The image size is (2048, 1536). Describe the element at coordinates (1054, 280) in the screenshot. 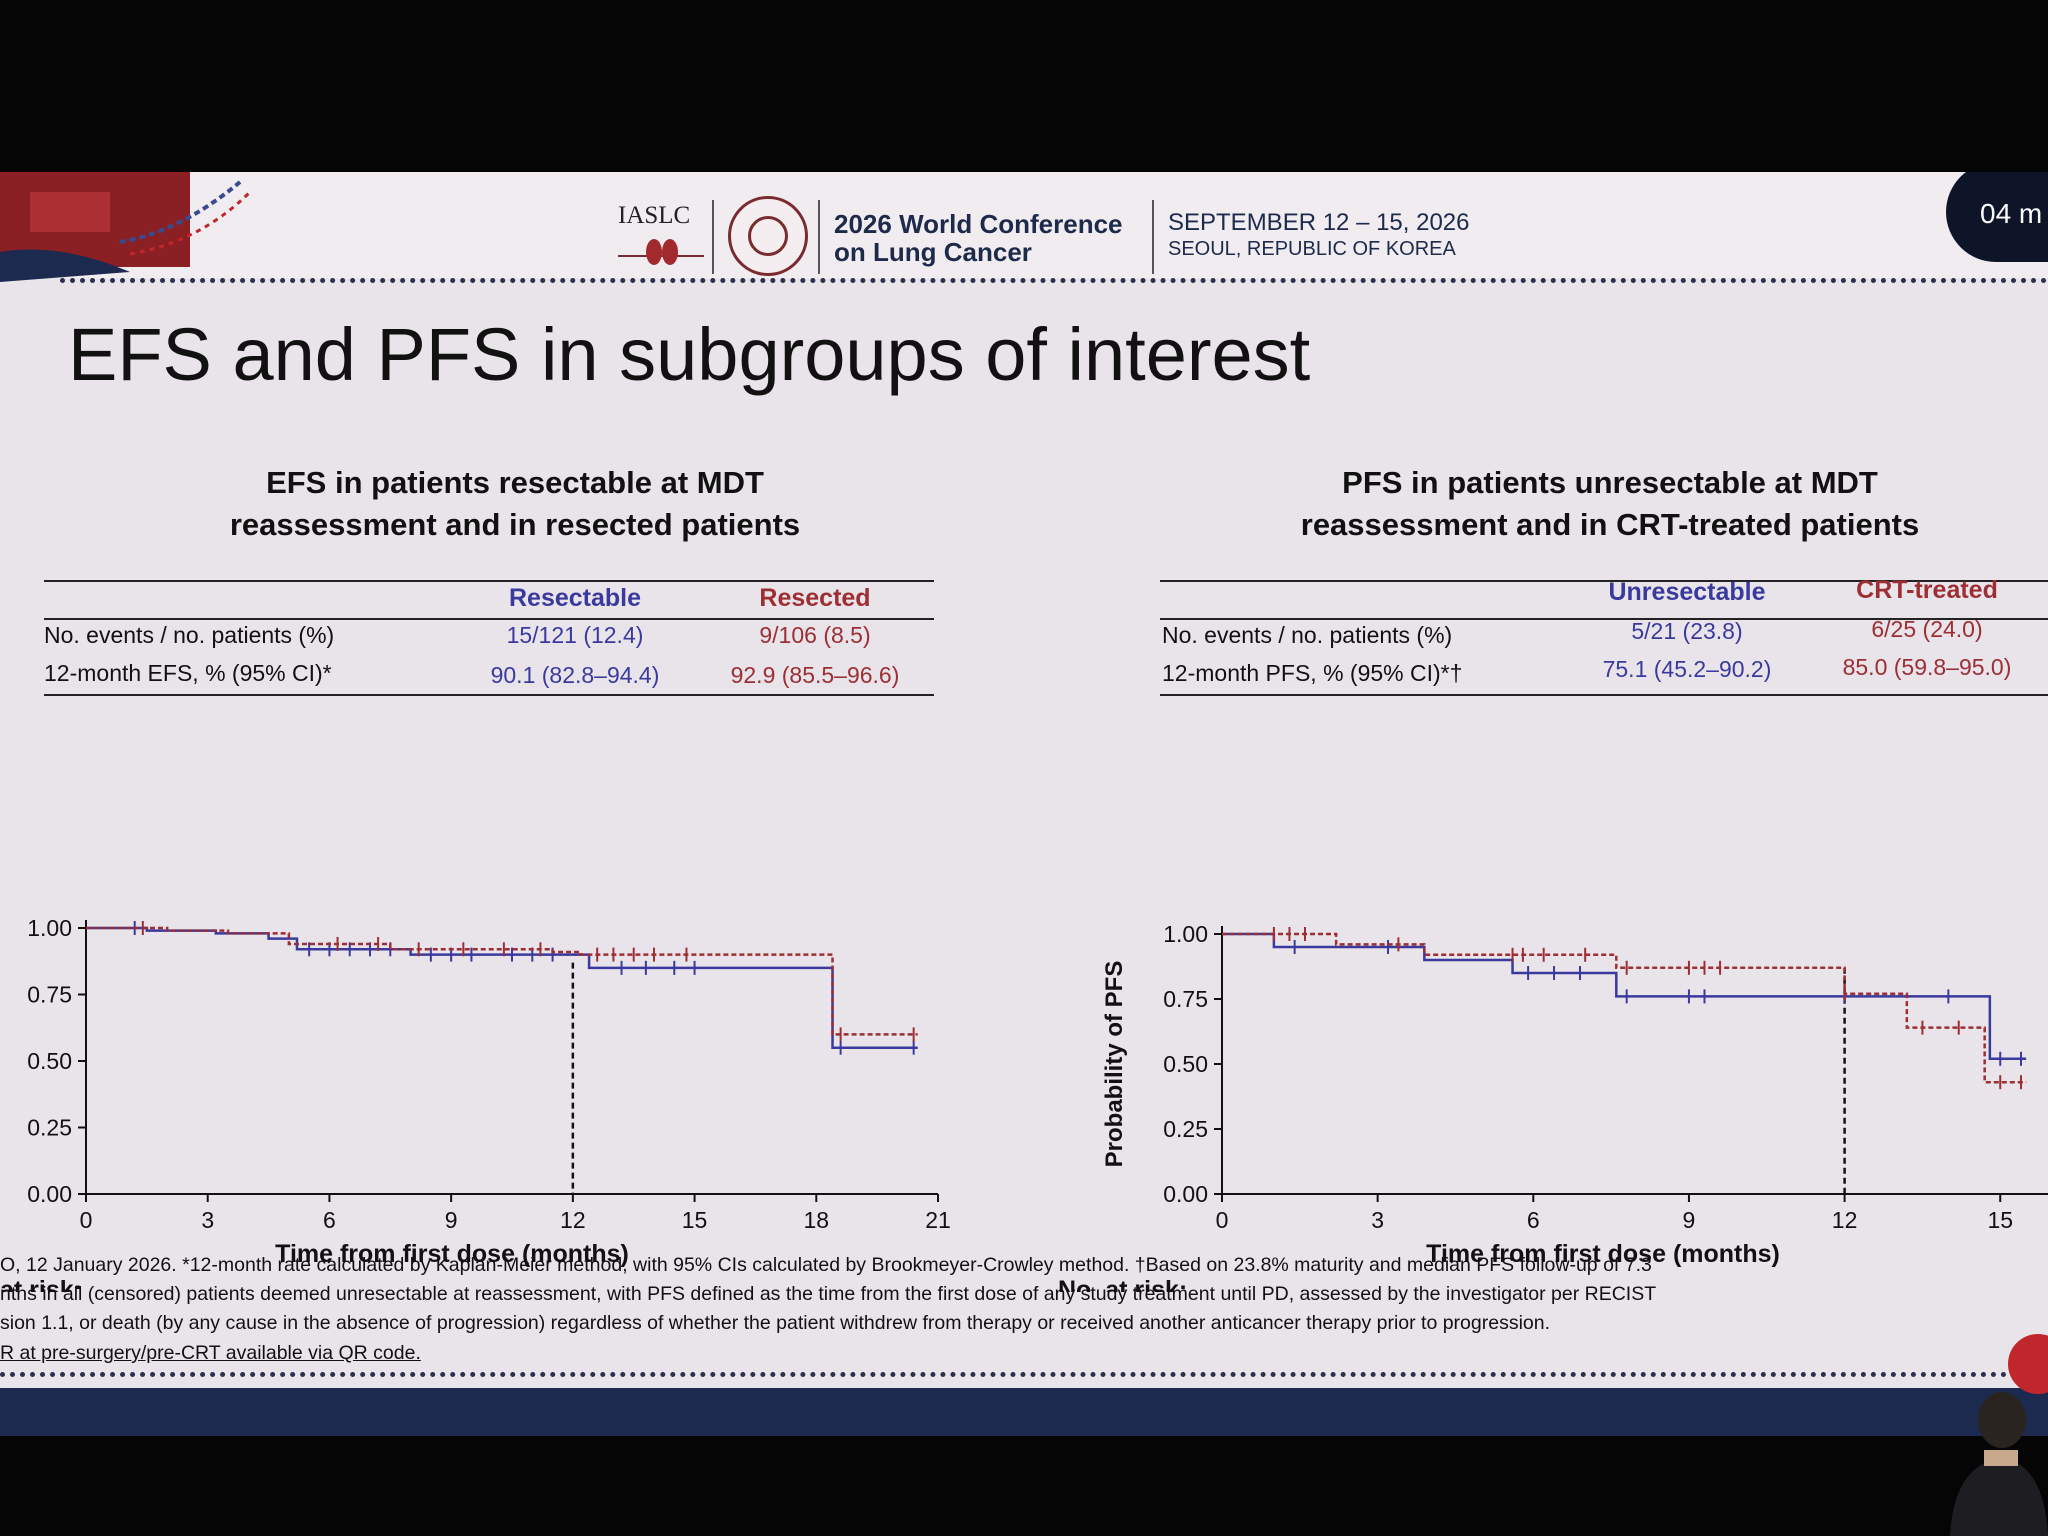

I see `header-dotted-divider` at that location.